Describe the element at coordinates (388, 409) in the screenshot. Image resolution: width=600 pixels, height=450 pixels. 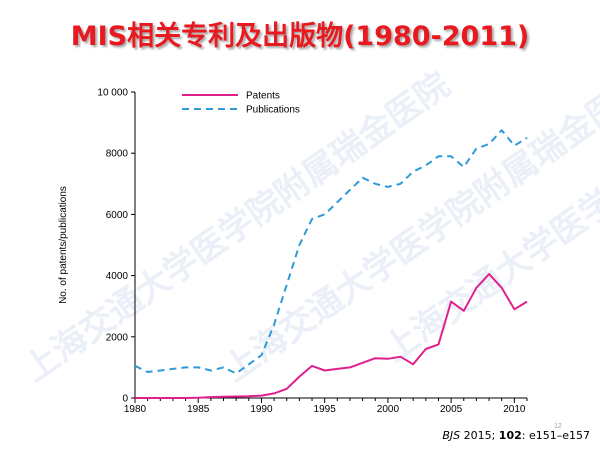
I see `x-tick-label: 2000` at that location.